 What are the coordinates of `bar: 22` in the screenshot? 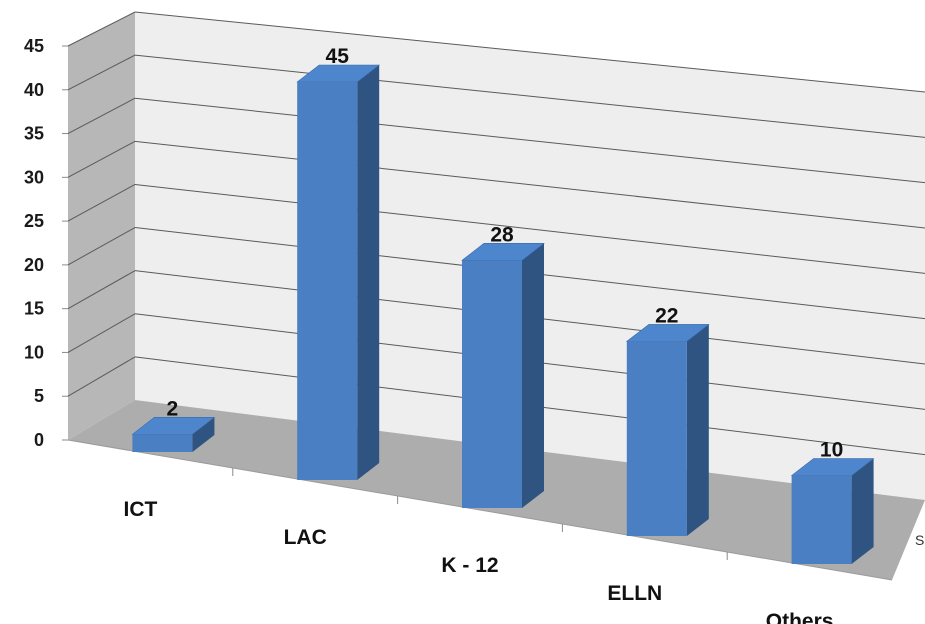 It's located at (667, 420).